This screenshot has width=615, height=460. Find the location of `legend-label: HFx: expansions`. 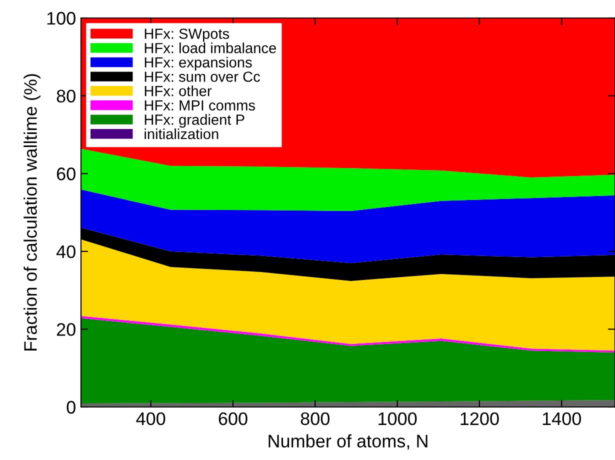

legend-label: HFx: expansions is located at coordinates (198, 63).